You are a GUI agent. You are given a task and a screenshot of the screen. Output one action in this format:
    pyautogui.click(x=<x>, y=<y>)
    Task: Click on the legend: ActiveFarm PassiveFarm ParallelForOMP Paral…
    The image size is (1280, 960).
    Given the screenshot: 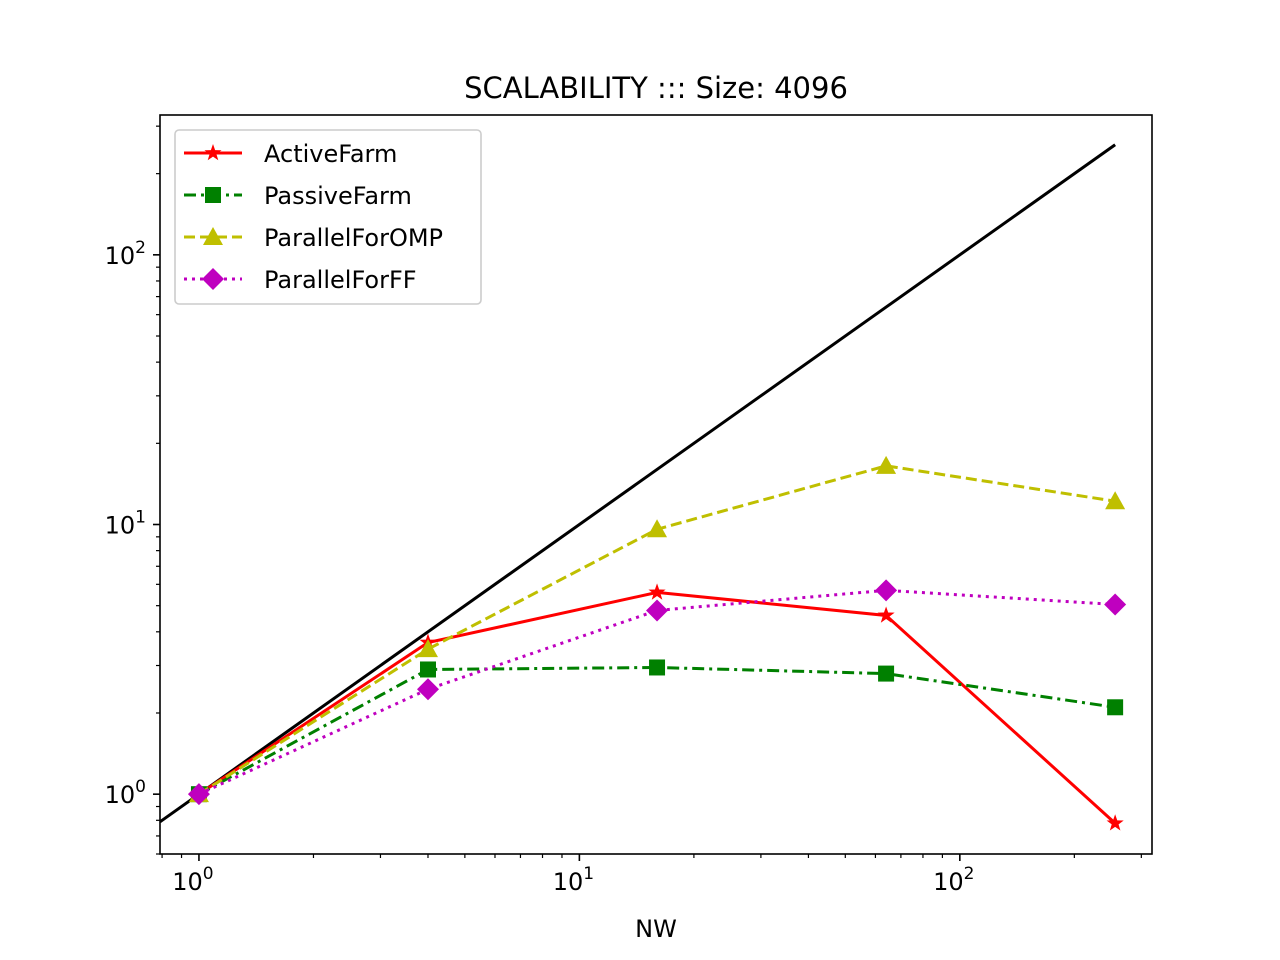 What is the action you would take?
    pyautogui.click(x=328, y=217)
    